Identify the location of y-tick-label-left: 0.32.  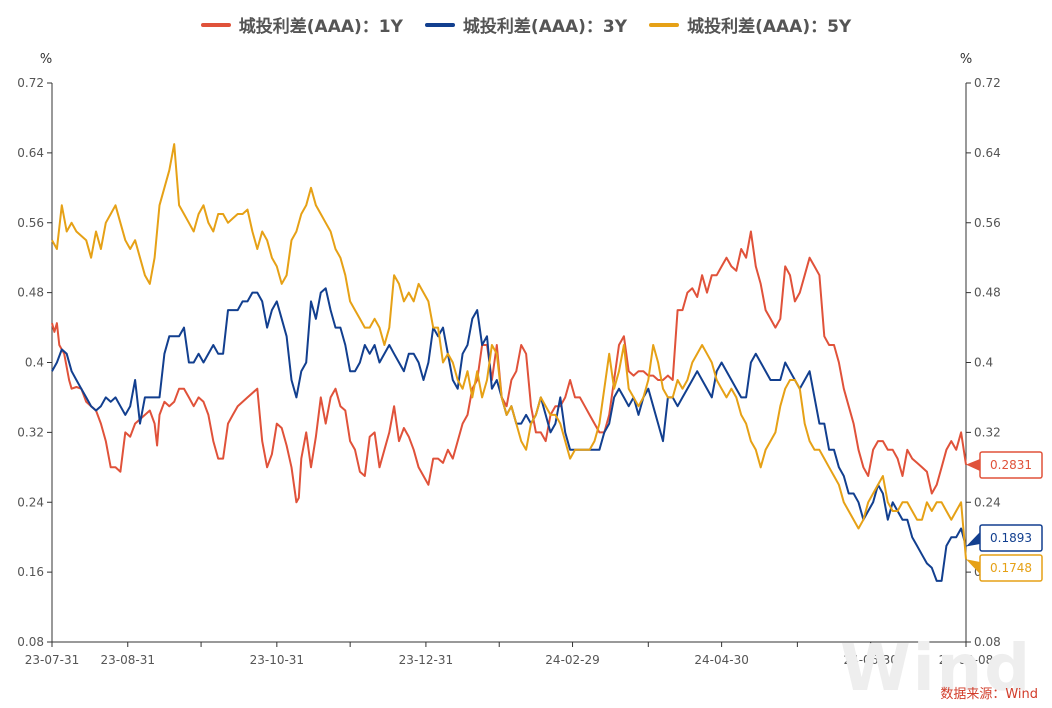
(30, 432).